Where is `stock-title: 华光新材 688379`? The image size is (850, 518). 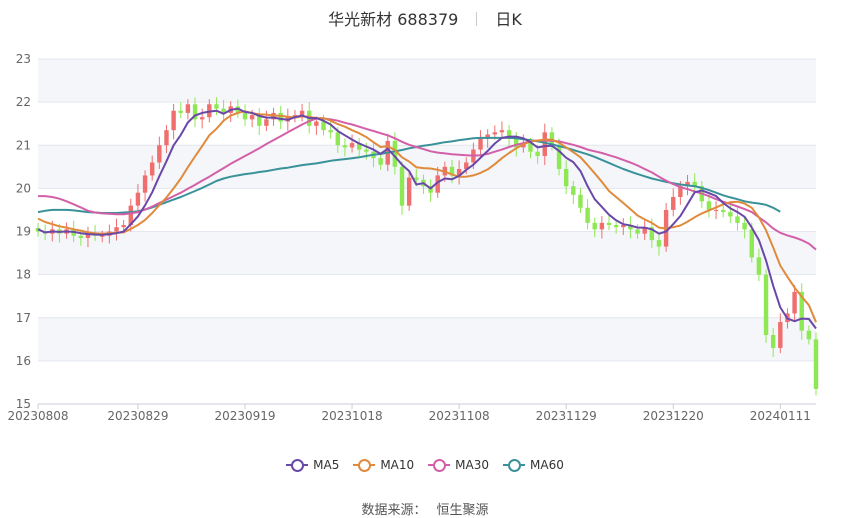
stock-title: 华光新材 688379 is located at coordinates (393, 19).